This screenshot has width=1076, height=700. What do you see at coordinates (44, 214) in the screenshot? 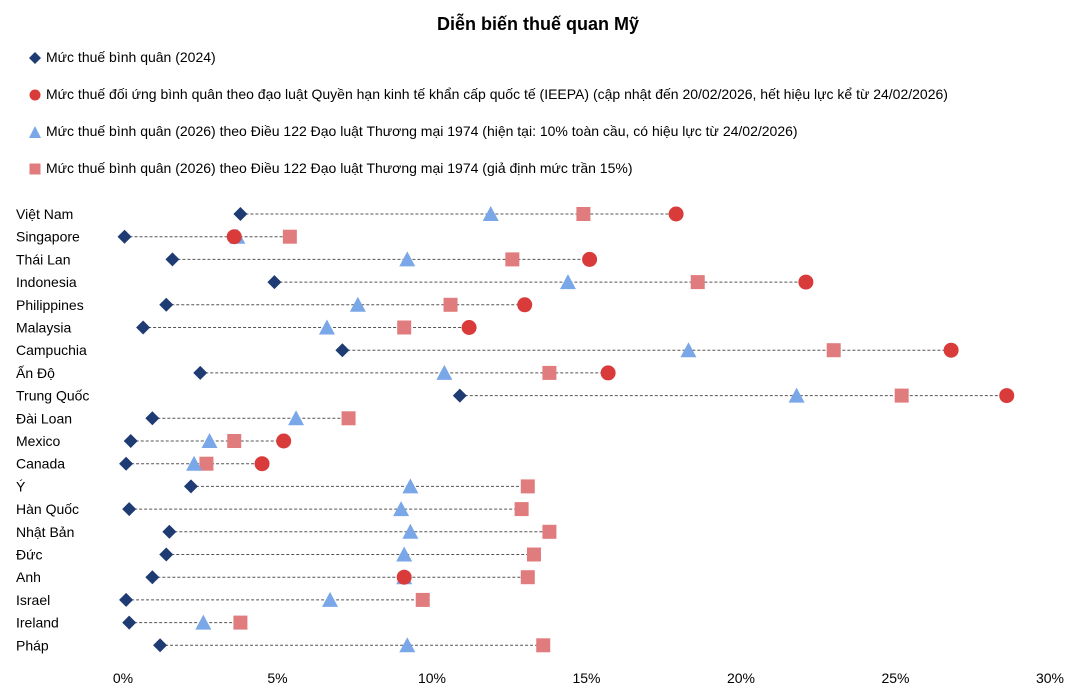
I see `category-label: Việt Nam` at bounding box center [44, 214].